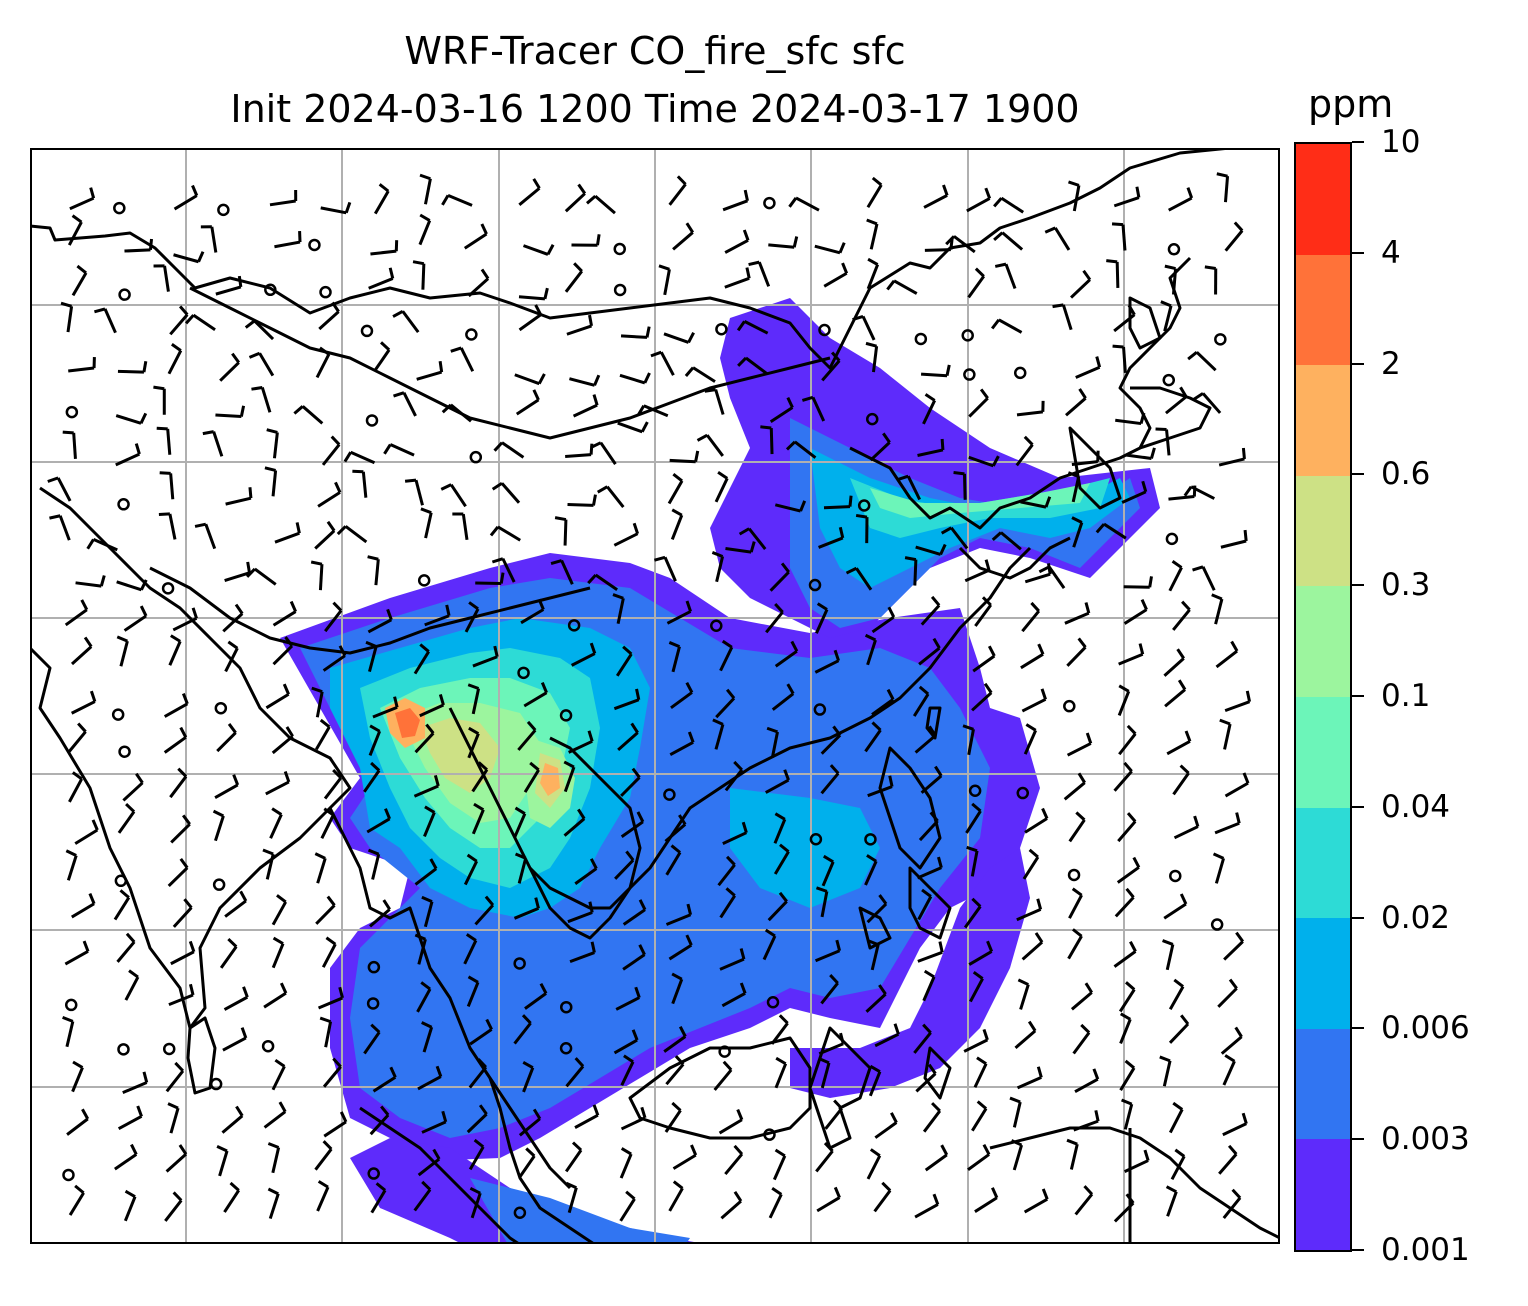  I want to click on colorbar-tick-label: 2, so click(1391, 363).